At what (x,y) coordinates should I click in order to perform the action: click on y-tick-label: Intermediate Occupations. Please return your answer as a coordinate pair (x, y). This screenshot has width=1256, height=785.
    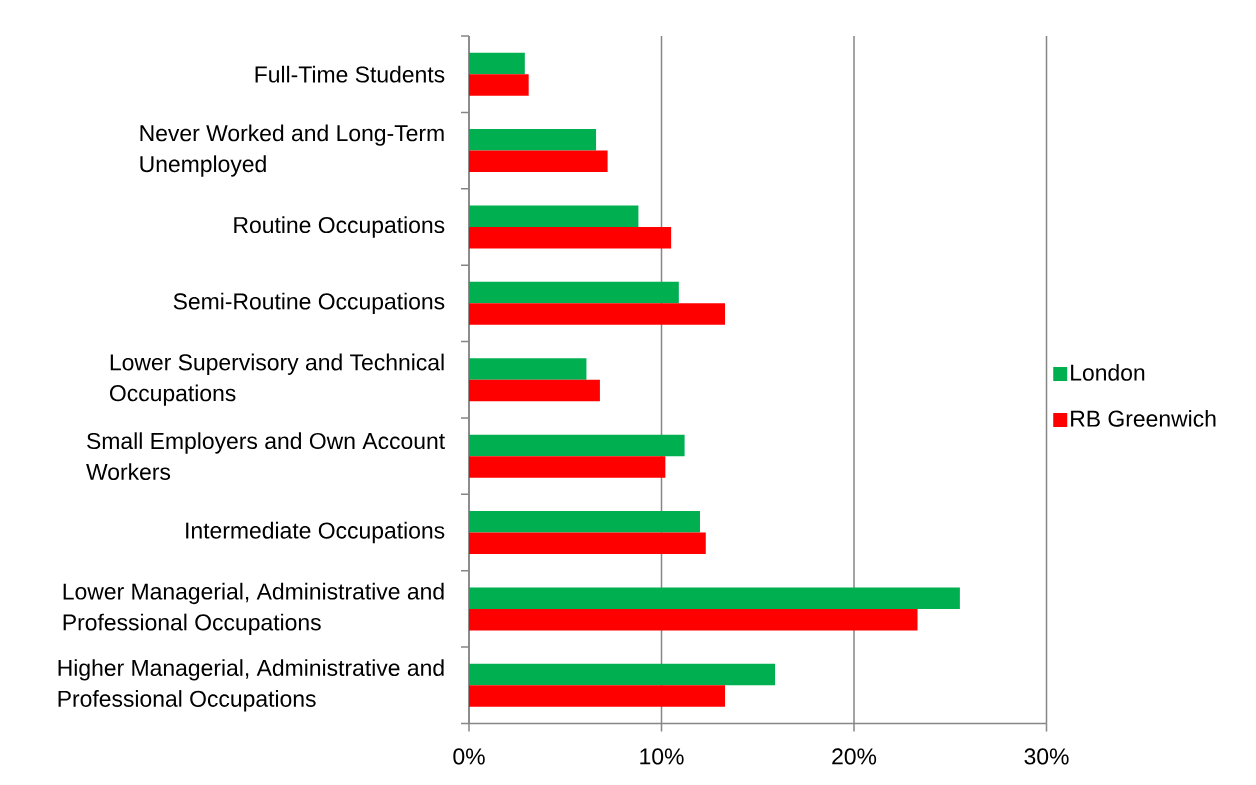
    Looking at the image, I should click on (315, 532).